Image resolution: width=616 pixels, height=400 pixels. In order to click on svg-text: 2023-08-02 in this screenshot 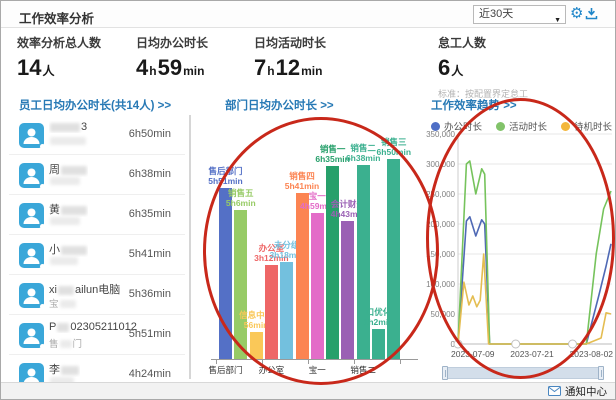, I will do `click(592, 354)`.